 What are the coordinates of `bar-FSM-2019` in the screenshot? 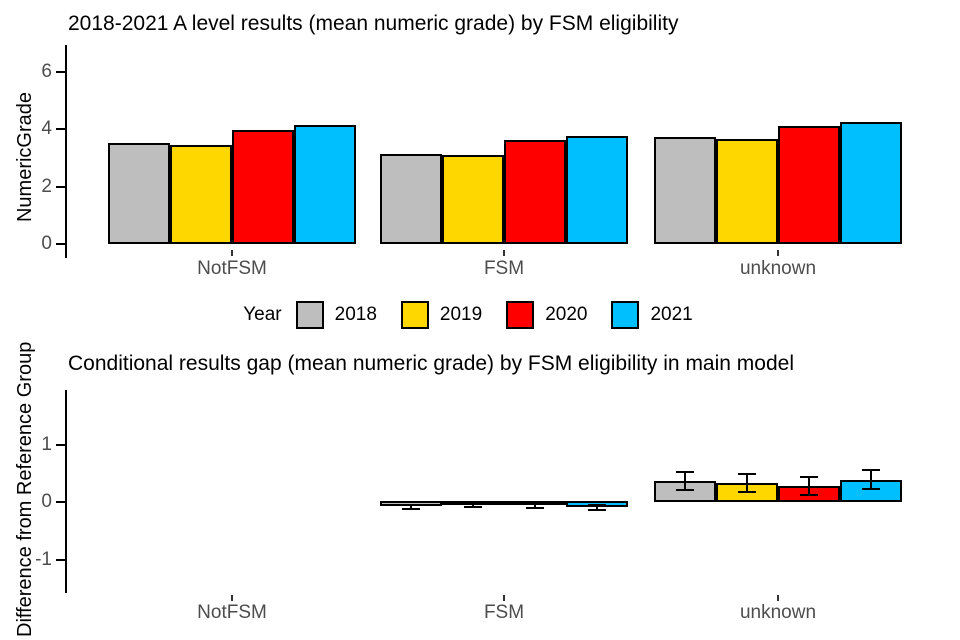 It's located at (473, 199).